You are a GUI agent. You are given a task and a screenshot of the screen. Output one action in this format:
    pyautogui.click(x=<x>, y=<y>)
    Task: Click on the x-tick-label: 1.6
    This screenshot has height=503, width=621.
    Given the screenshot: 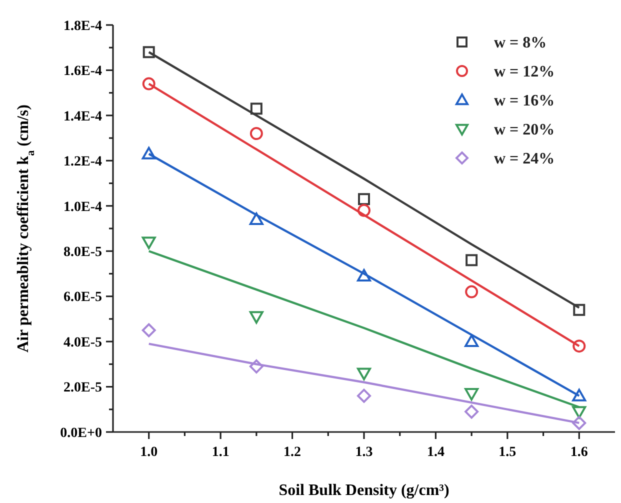 What is the action you would take?
    pyautogui.click(x=579, y=452)
    